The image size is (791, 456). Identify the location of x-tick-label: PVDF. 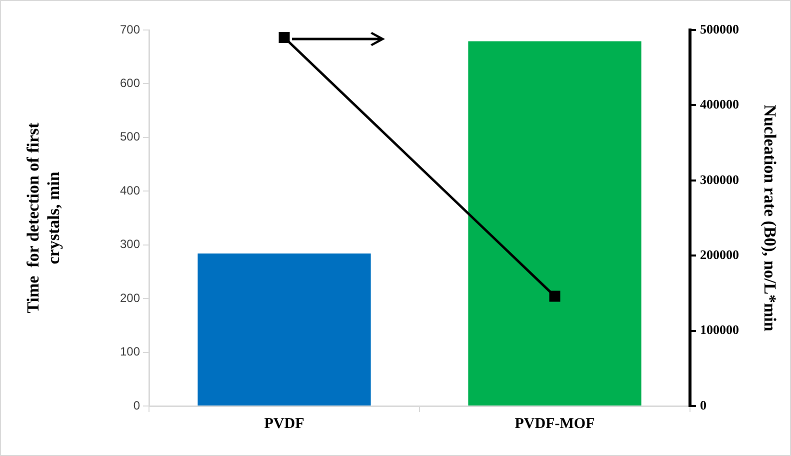
(284, 424).